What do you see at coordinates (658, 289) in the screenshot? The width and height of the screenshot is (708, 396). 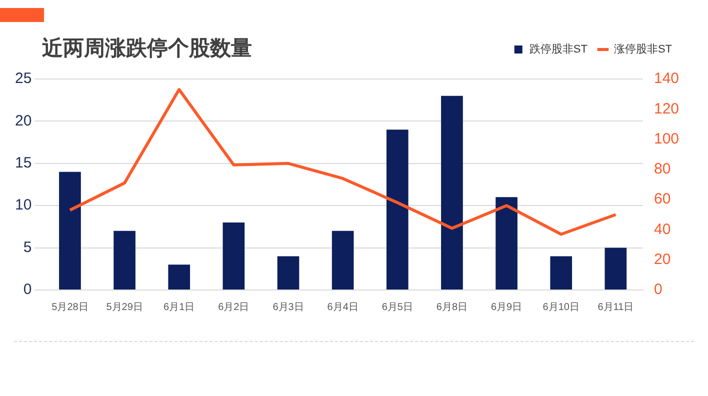 I see `y2-tick-label: 0` at bounding box center [658, 289].